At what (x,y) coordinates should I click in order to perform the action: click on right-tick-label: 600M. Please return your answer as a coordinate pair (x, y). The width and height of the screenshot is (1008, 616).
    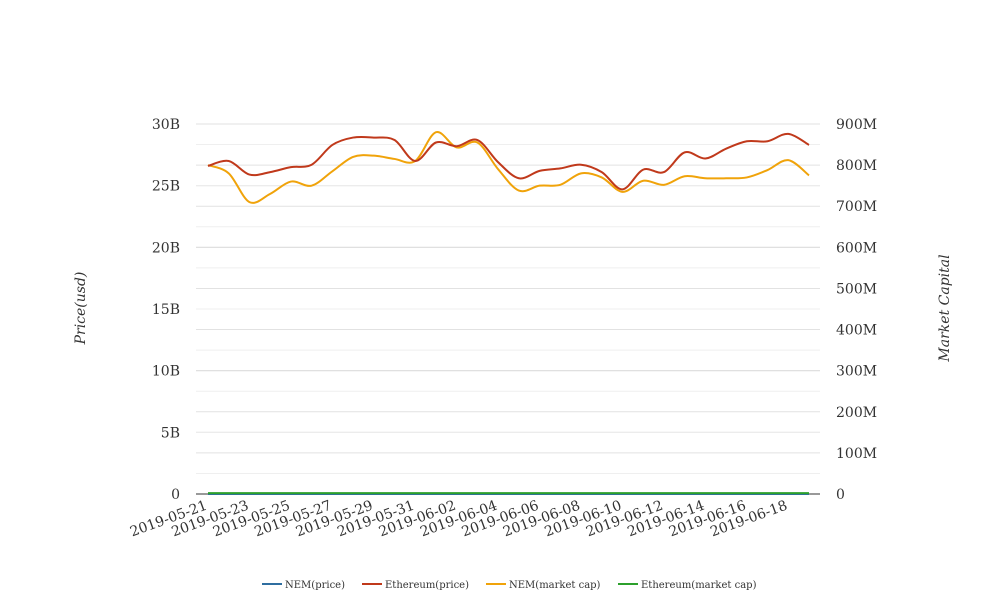
    Looking at the image, I should click on (856, 248).